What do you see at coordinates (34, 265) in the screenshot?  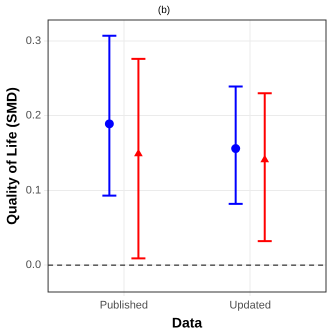 I see `y-tick-label: 0.0` at bounding box center [34, 265].